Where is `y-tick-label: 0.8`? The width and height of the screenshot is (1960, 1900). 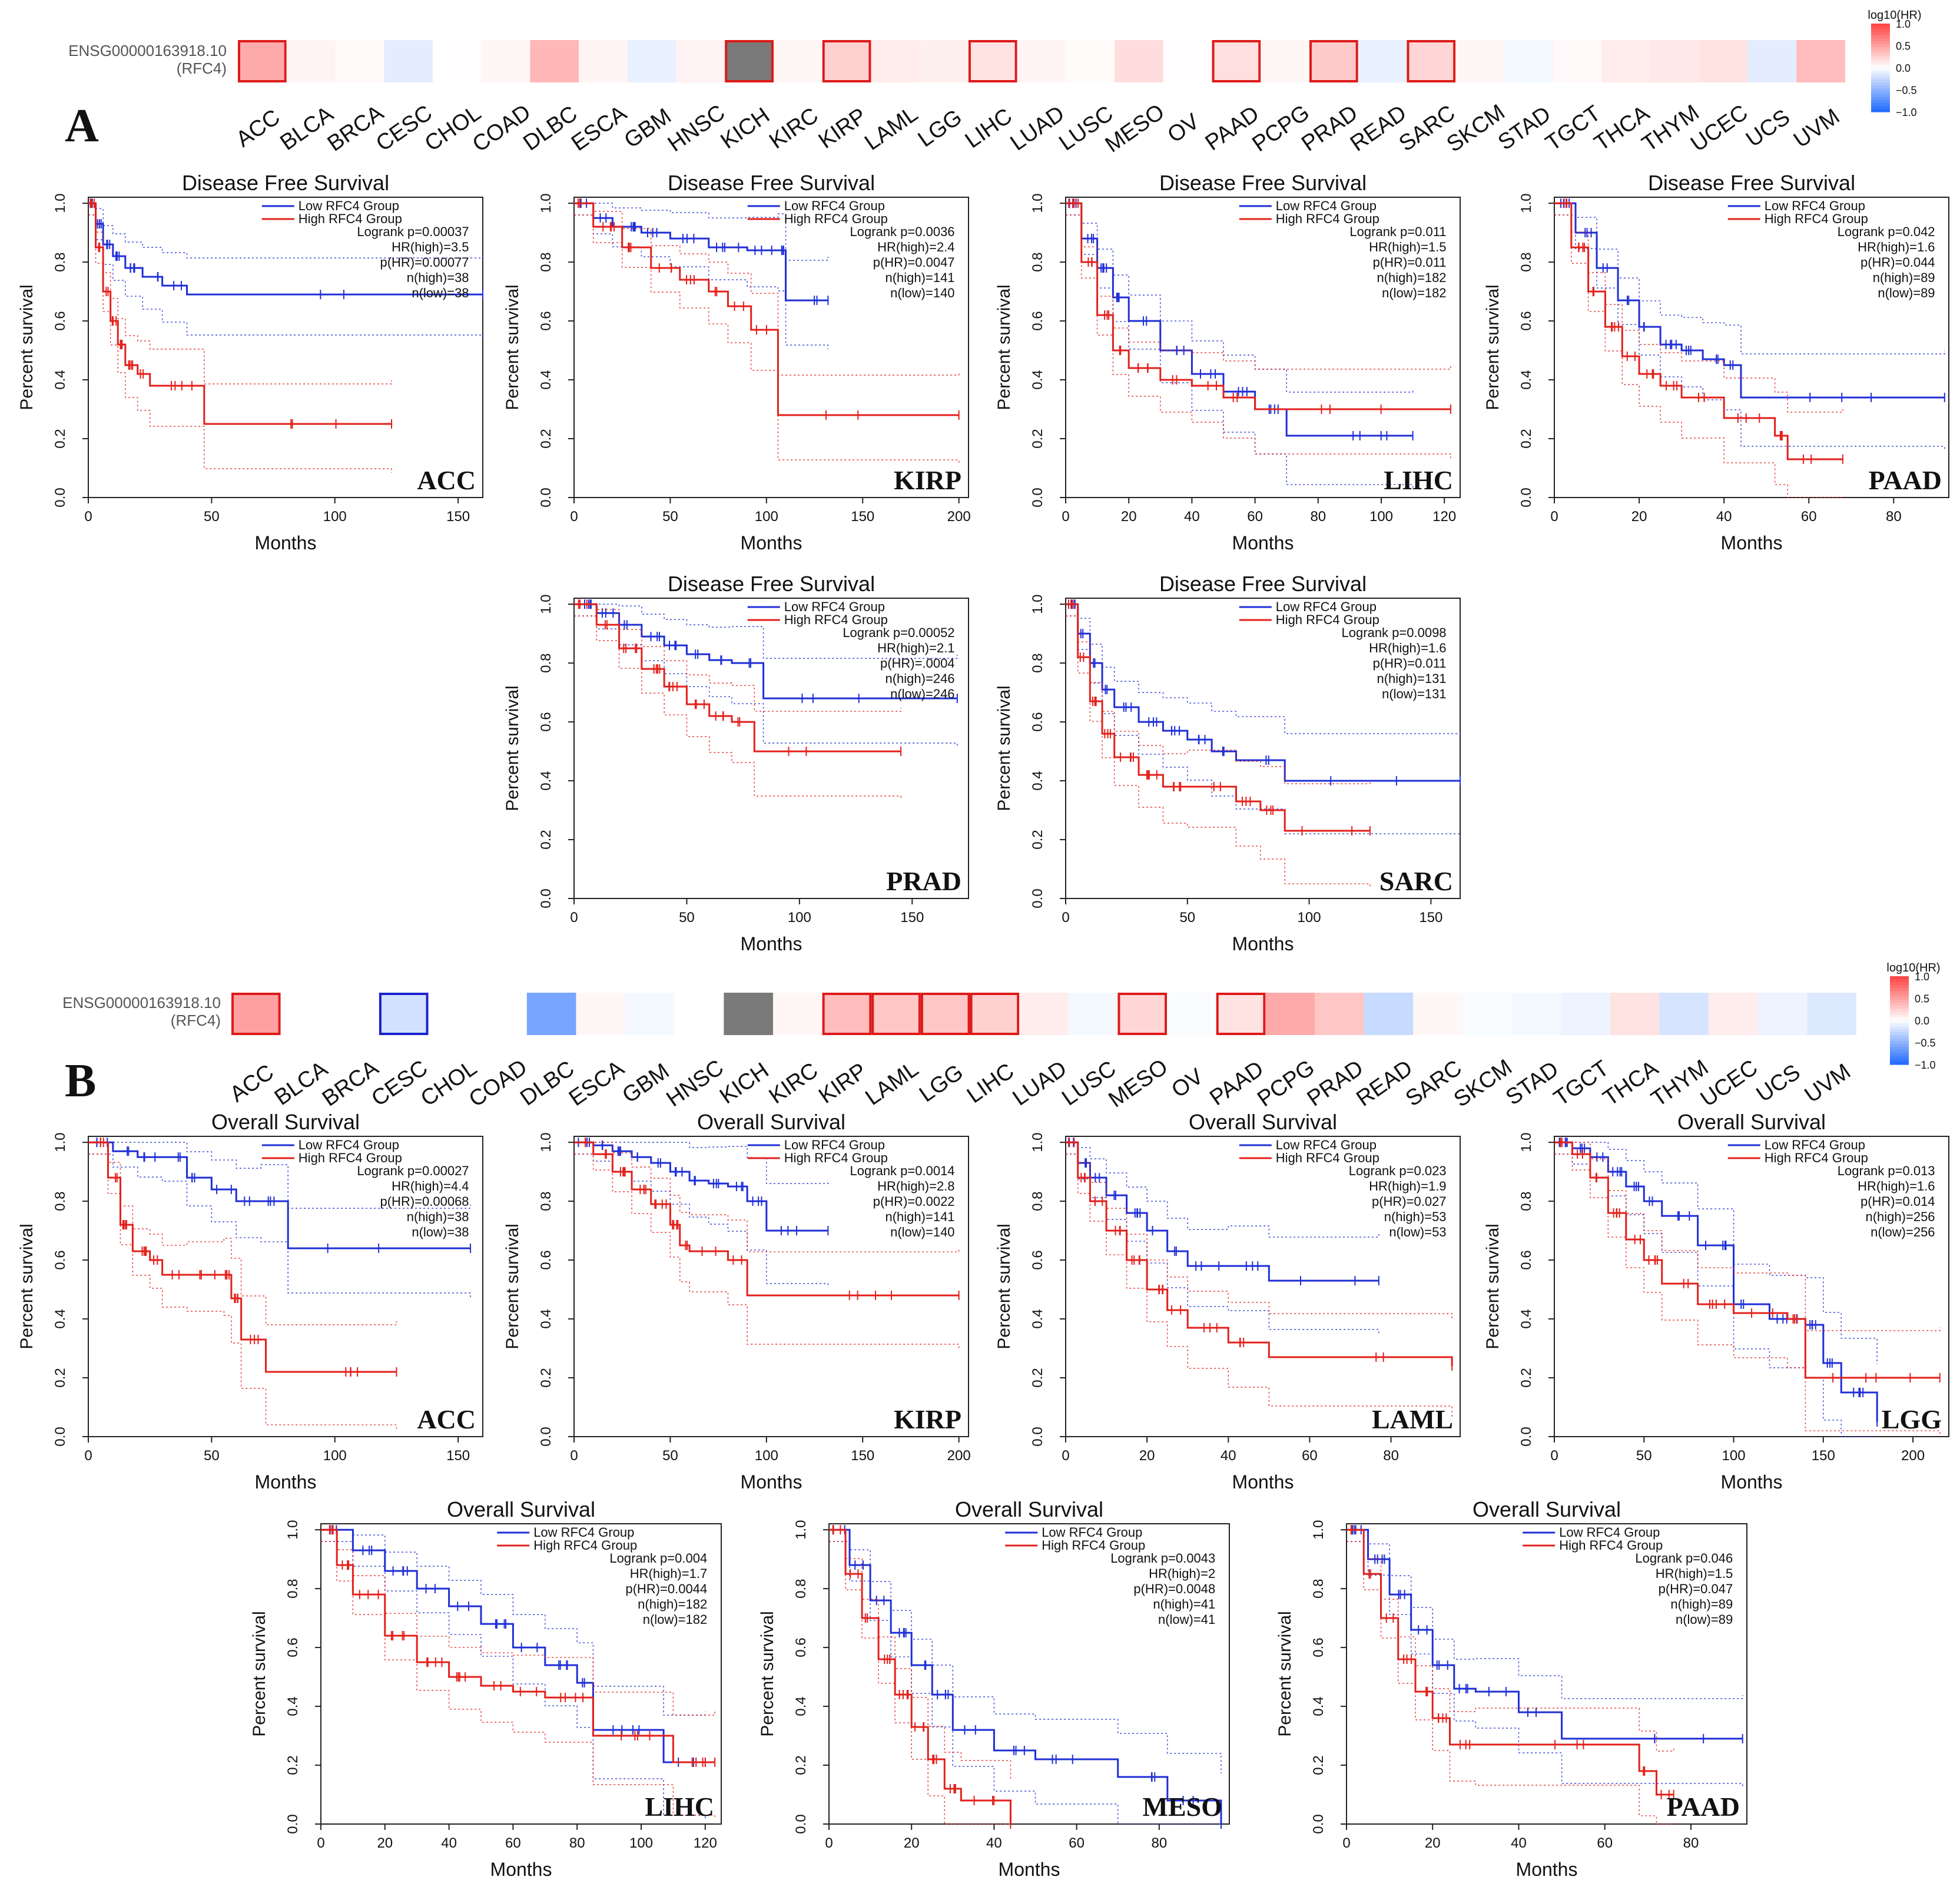
y-tick-label: 0.8 is located at coordinates (1318, 1588).